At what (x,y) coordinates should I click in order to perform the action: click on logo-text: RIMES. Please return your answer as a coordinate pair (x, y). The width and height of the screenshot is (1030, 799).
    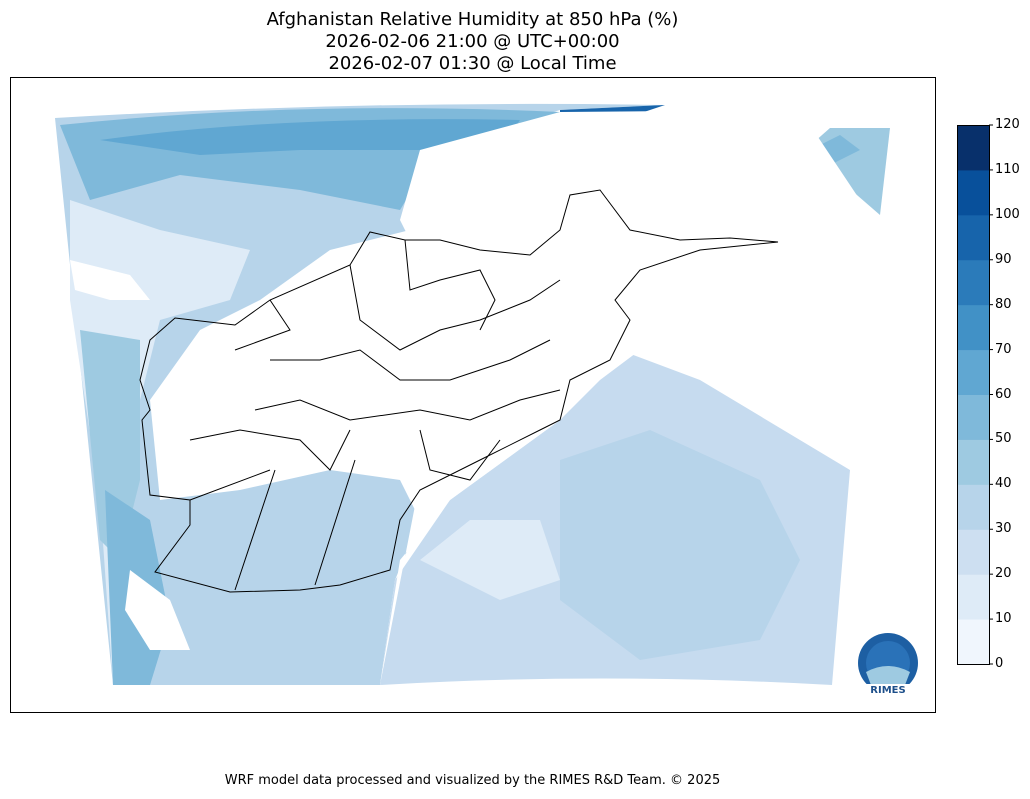
    Looking at the image, I should click on (888, 690).